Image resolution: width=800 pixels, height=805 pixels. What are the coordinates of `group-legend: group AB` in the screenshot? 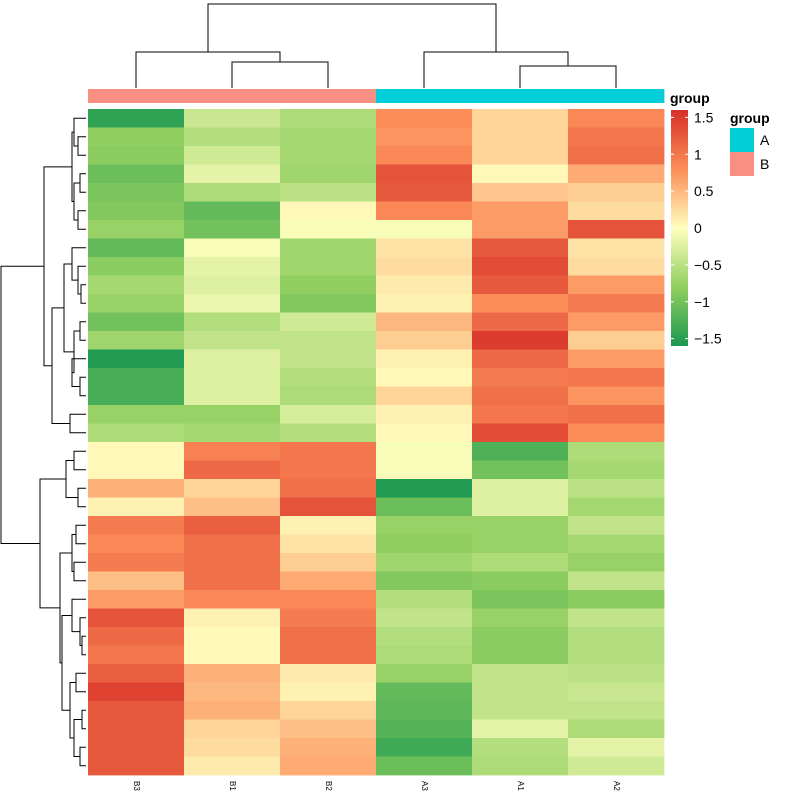 It's located at (750, 143).